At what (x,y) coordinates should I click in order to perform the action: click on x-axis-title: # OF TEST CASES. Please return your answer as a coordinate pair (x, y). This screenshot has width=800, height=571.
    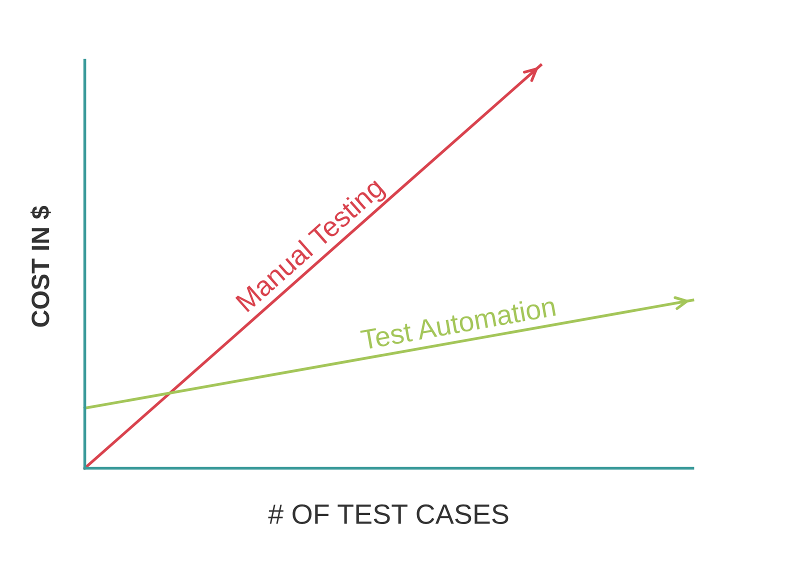
    Looking at the image, I should click on (388, 514).